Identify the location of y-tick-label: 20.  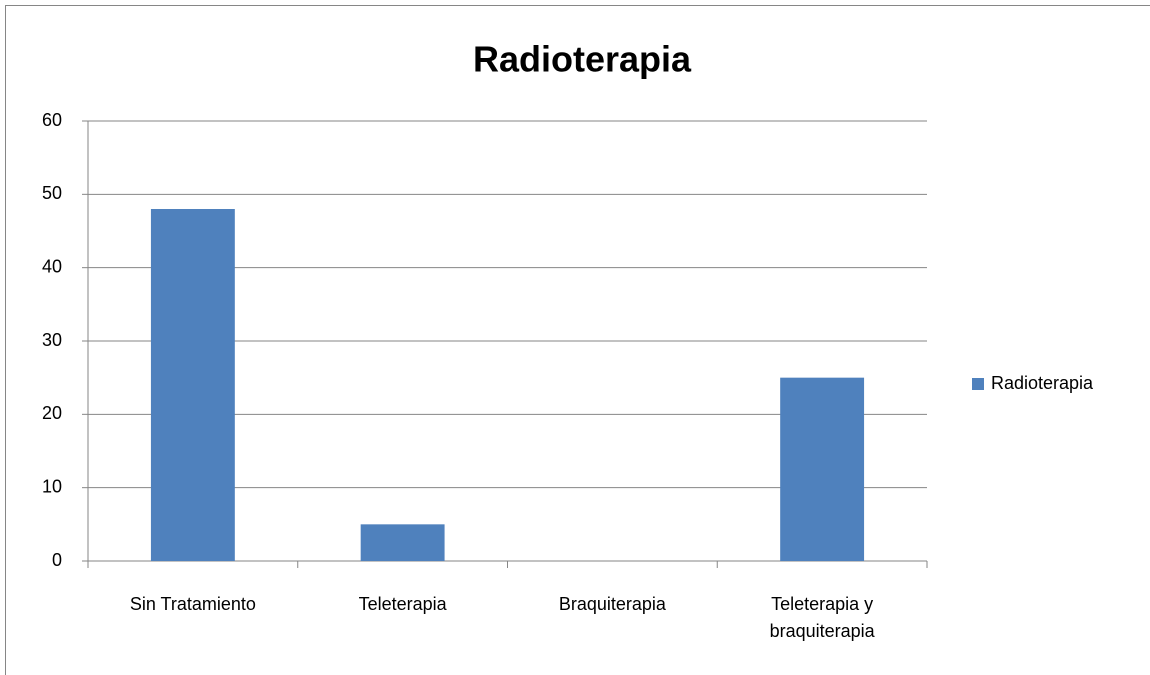
(52, 413).